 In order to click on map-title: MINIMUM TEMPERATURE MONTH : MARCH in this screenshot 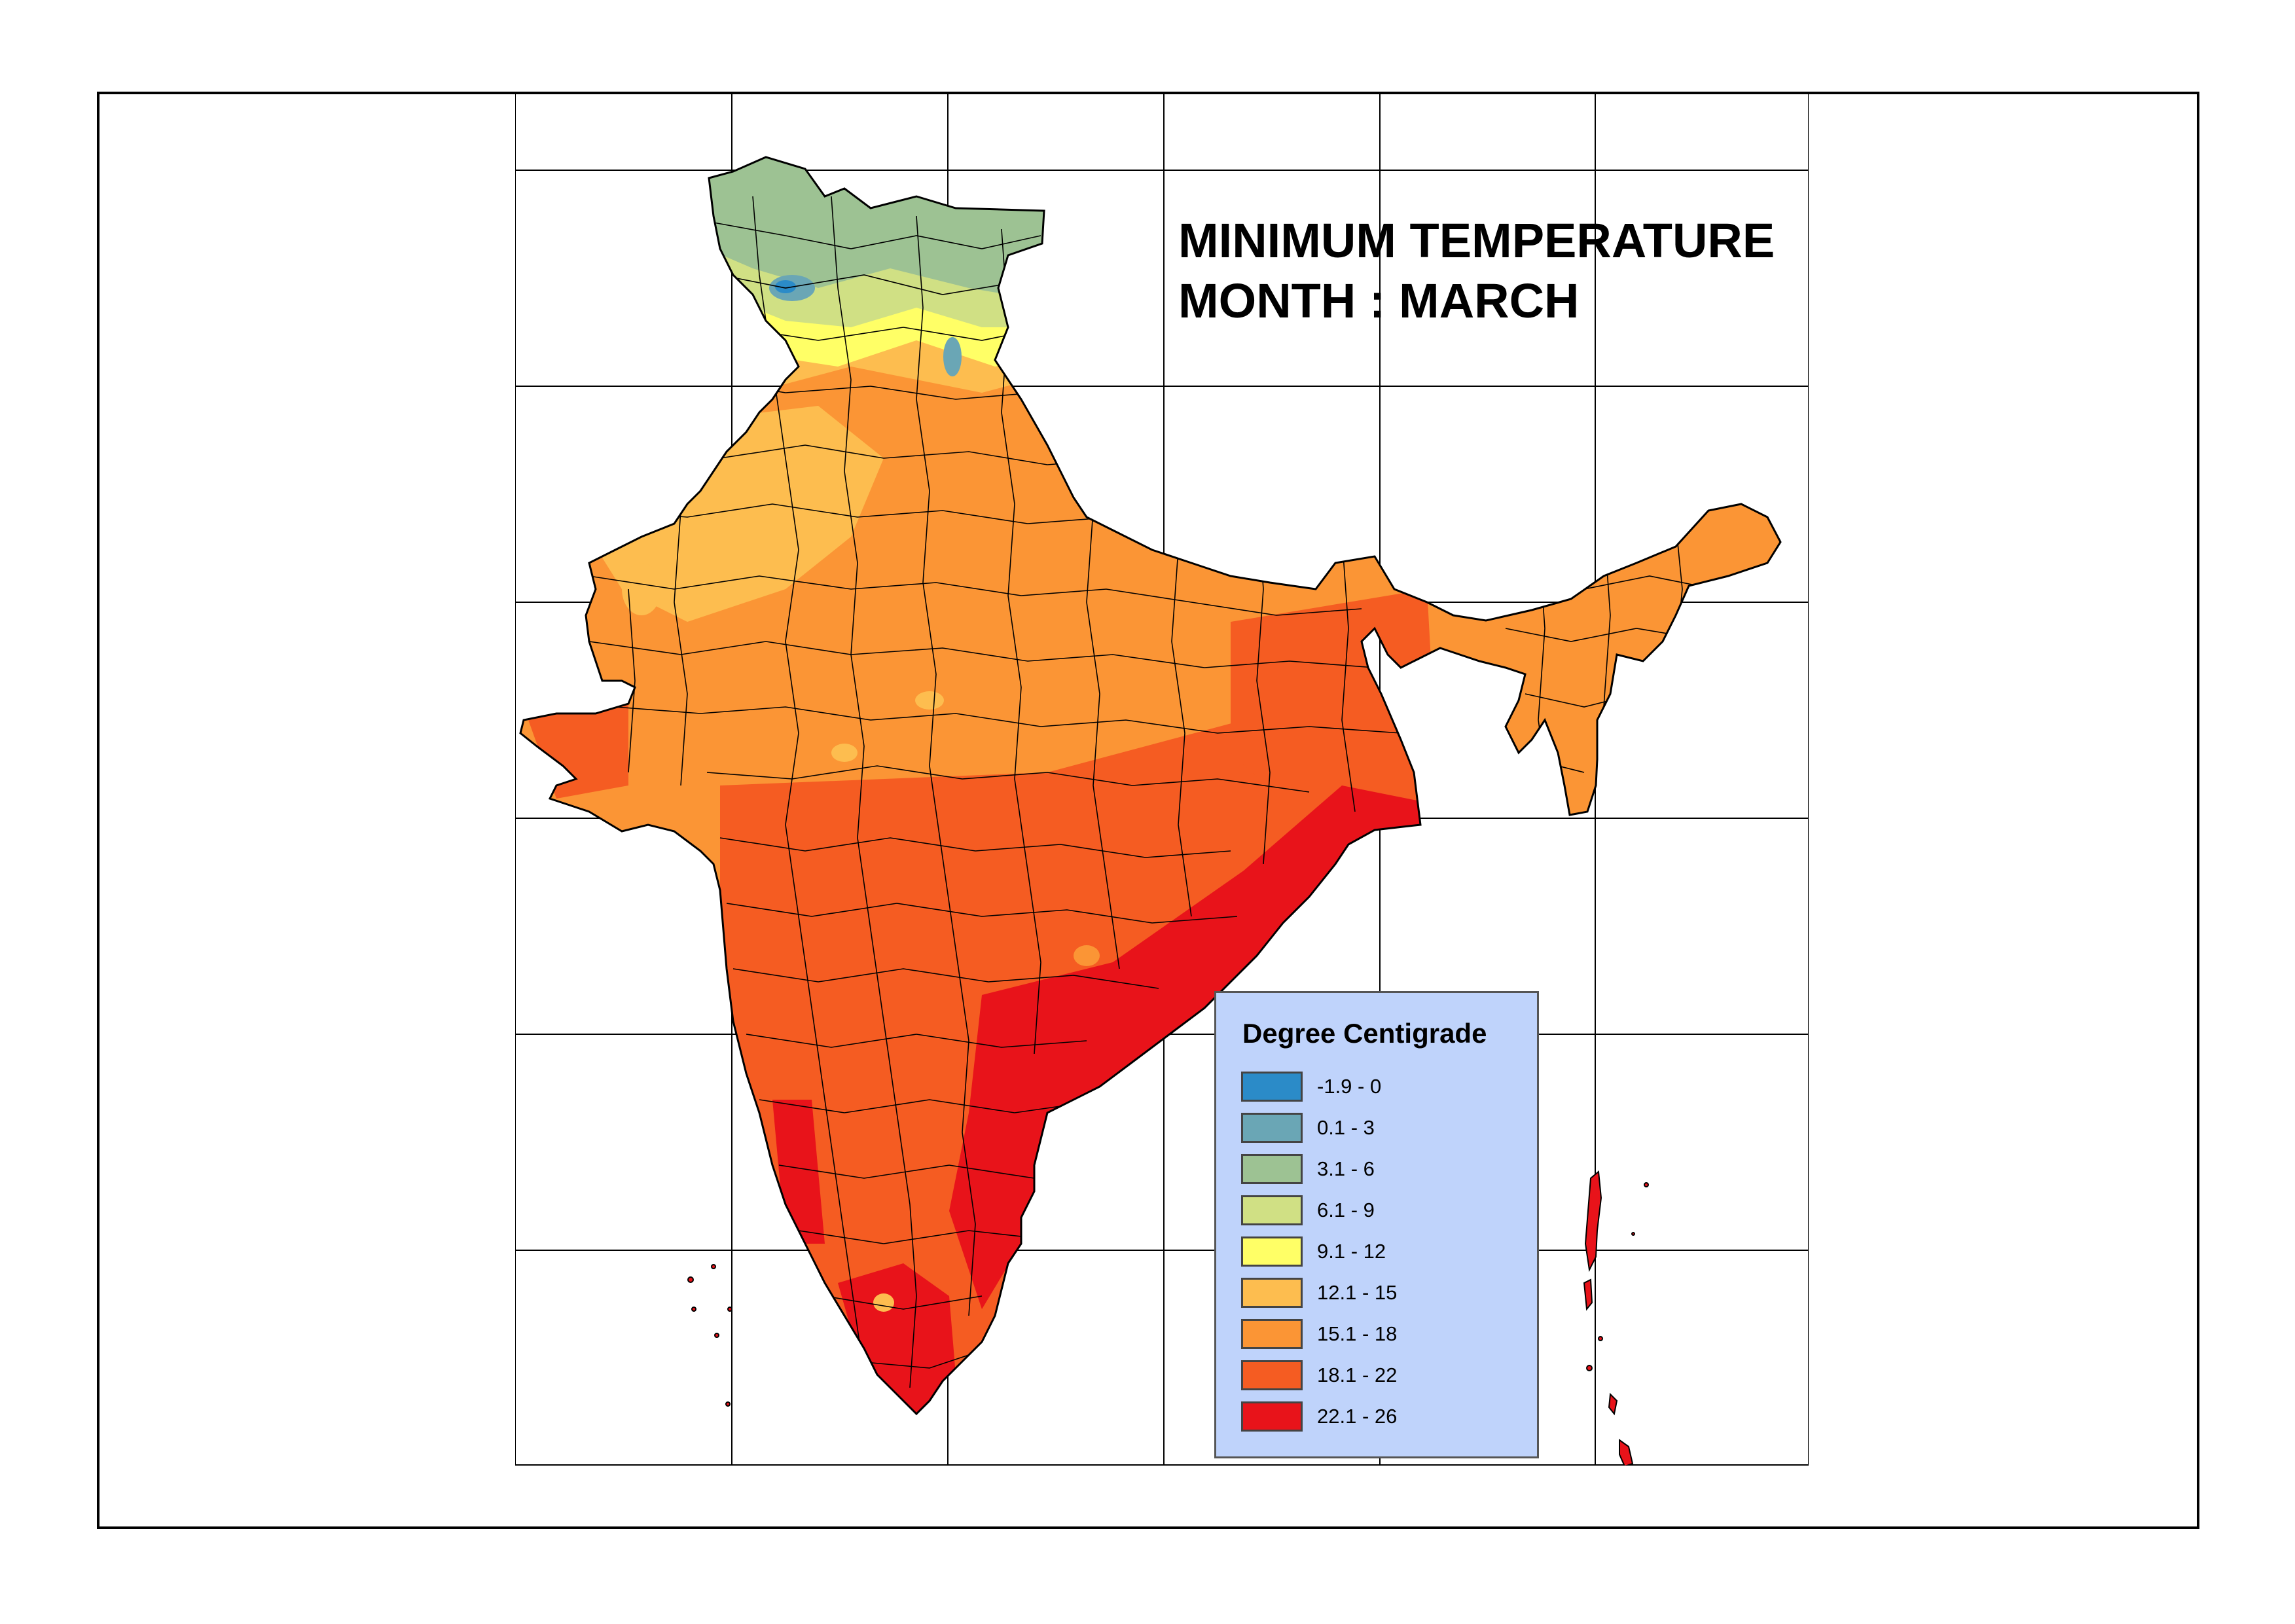, I will do `click(1477, 271)`.